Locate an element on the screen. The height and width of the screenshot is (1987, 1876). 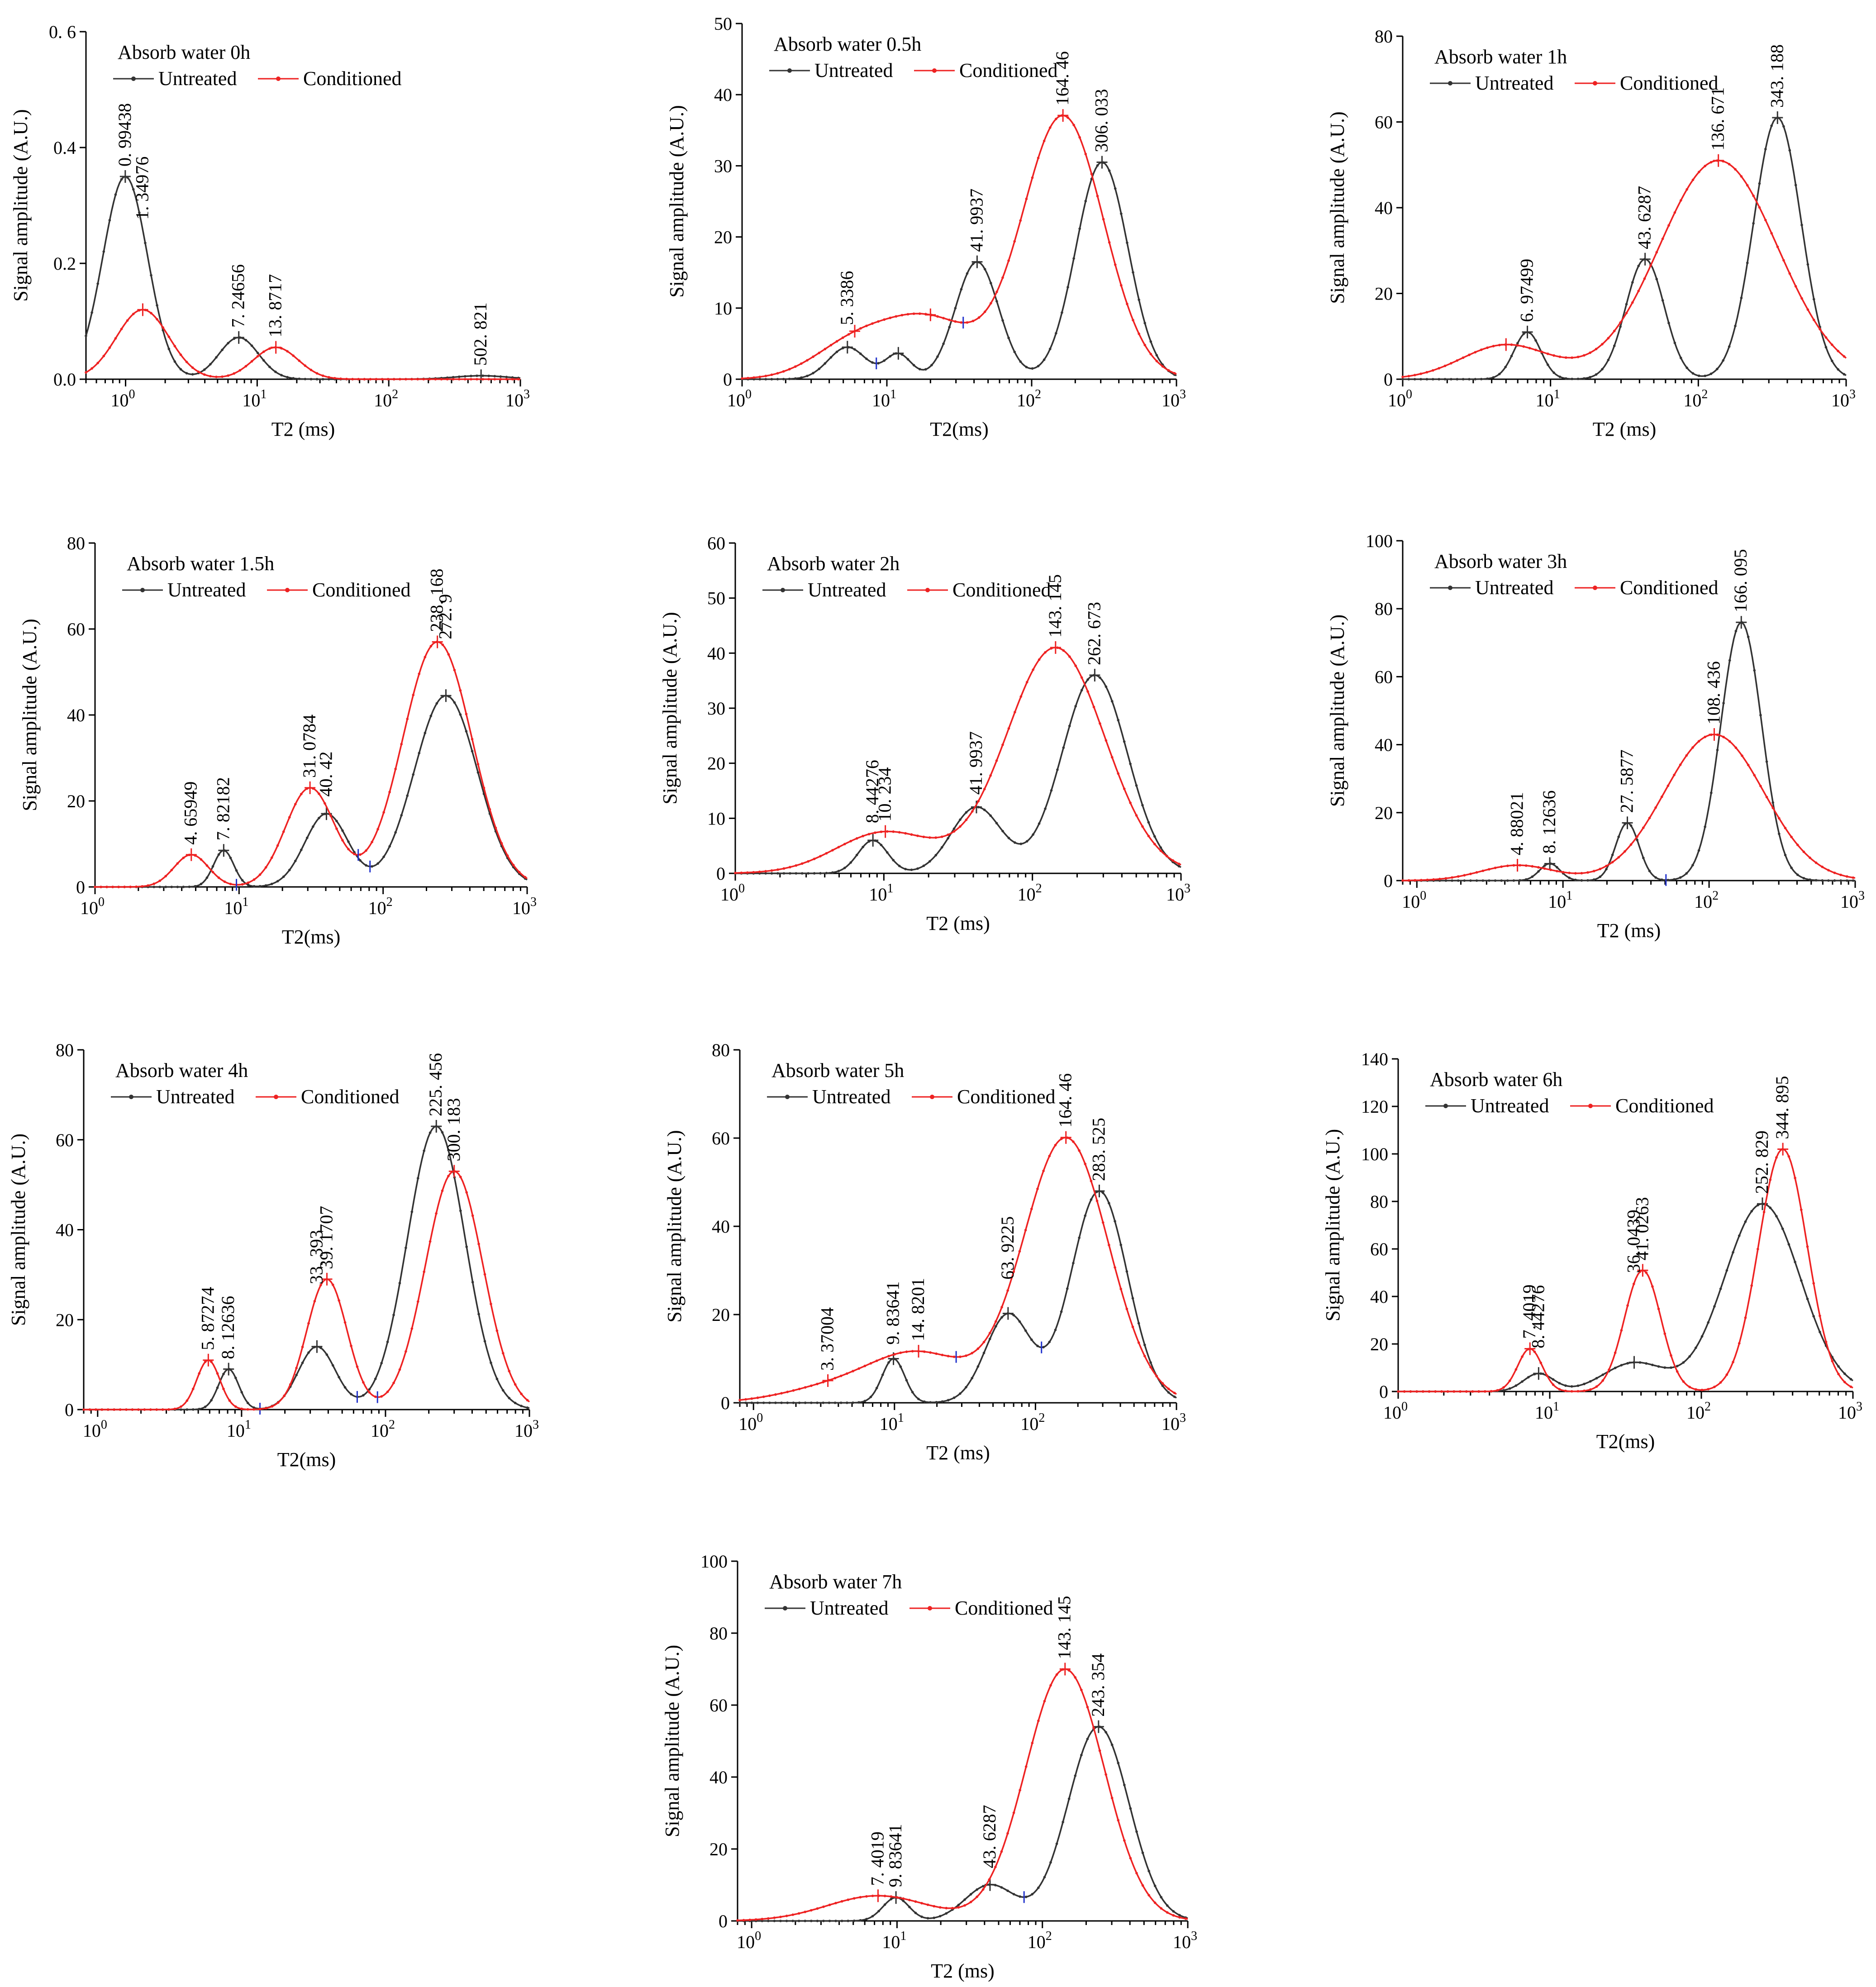
x-tick-label: 10⁰ is located at coordinates (749, 1941).